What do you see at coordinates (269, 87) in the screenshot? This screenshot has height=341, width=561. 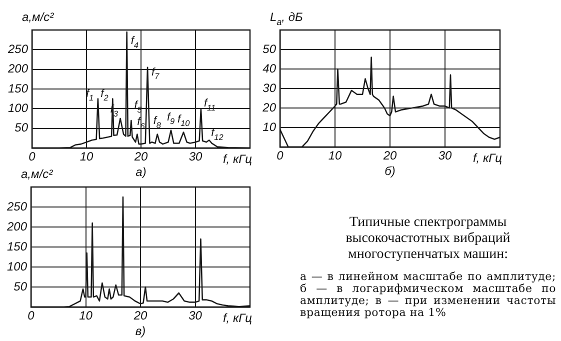 I see `y-tick-label: 30` at bounding box center [269, 87].